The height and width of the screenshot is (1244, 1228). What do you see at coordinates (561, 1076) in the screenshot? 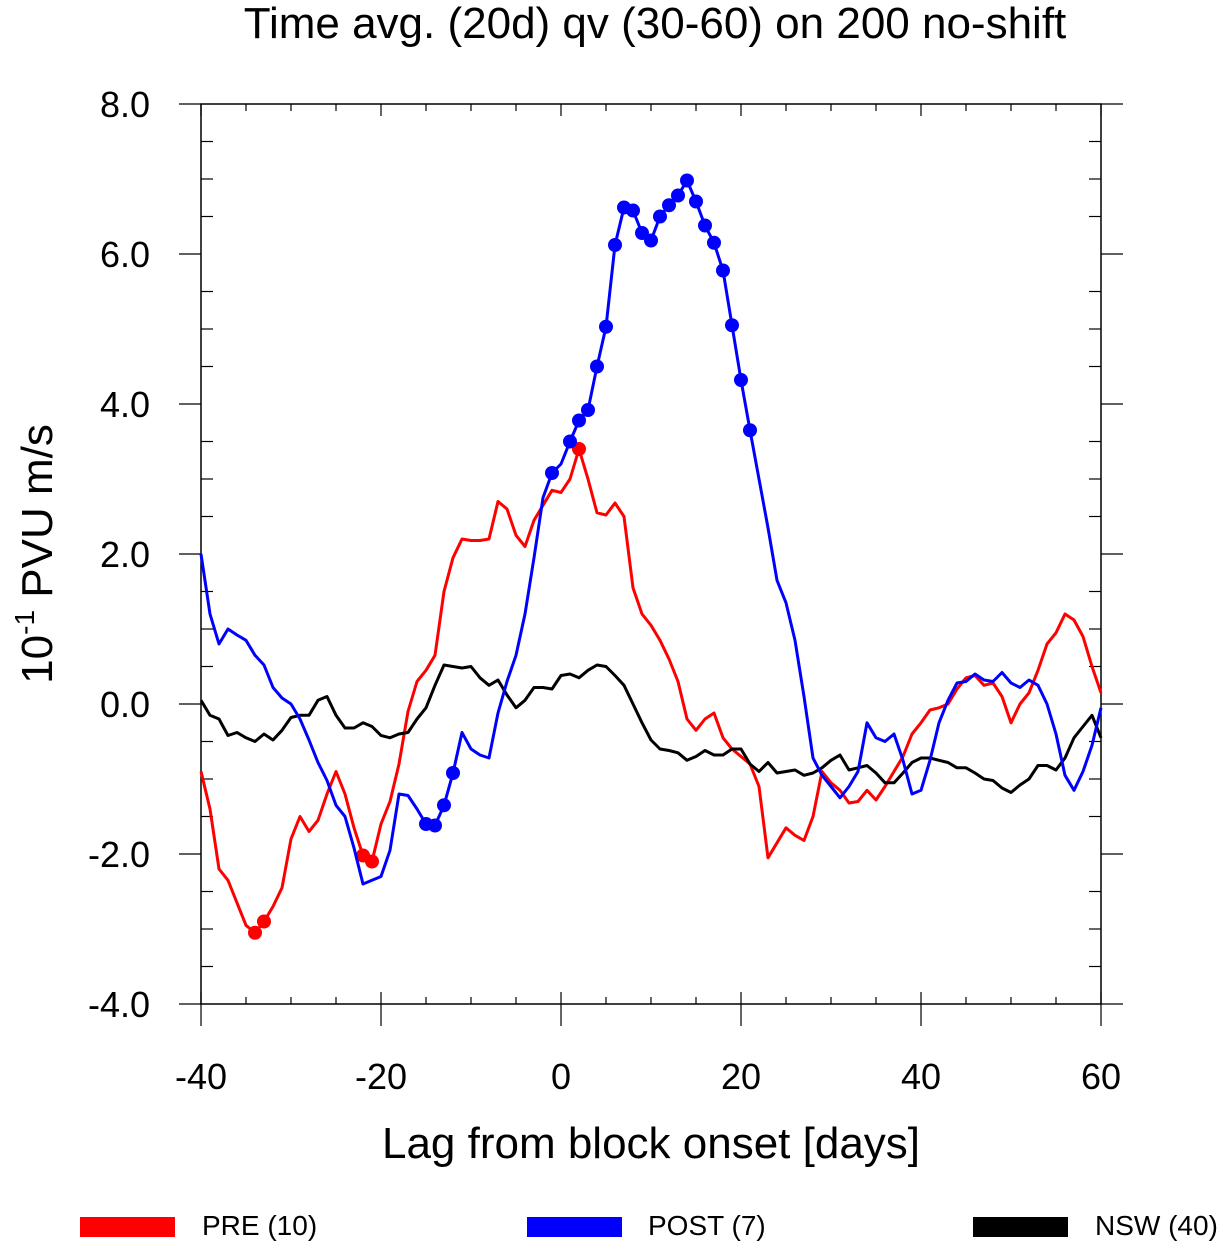
I see `x-tick-label: 0` at bounding box center [561, 1076].